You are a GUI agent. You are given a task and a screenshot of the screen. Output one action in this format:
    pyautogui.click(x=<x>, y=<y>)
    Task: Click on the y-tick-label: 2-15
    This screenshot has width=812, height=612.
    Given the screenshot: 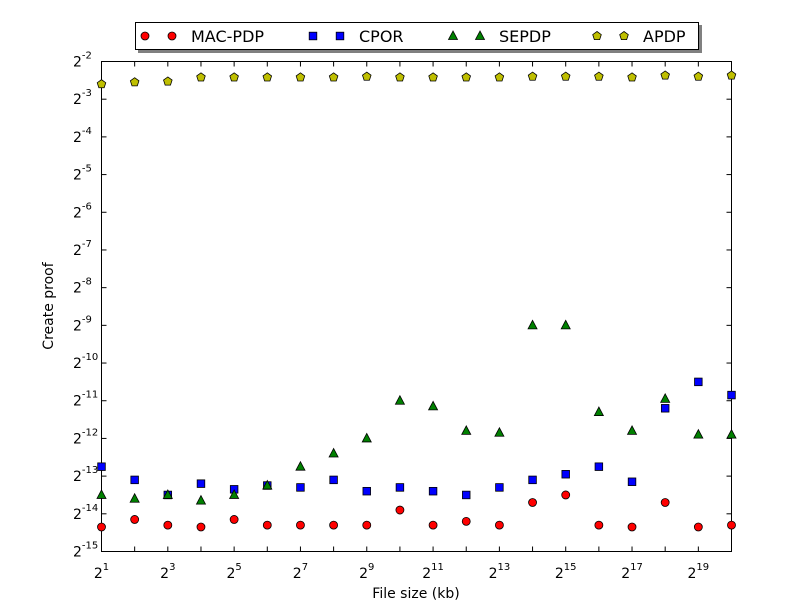 What is the action you would take?
    pyautogui.click(x=85, y=551)
    